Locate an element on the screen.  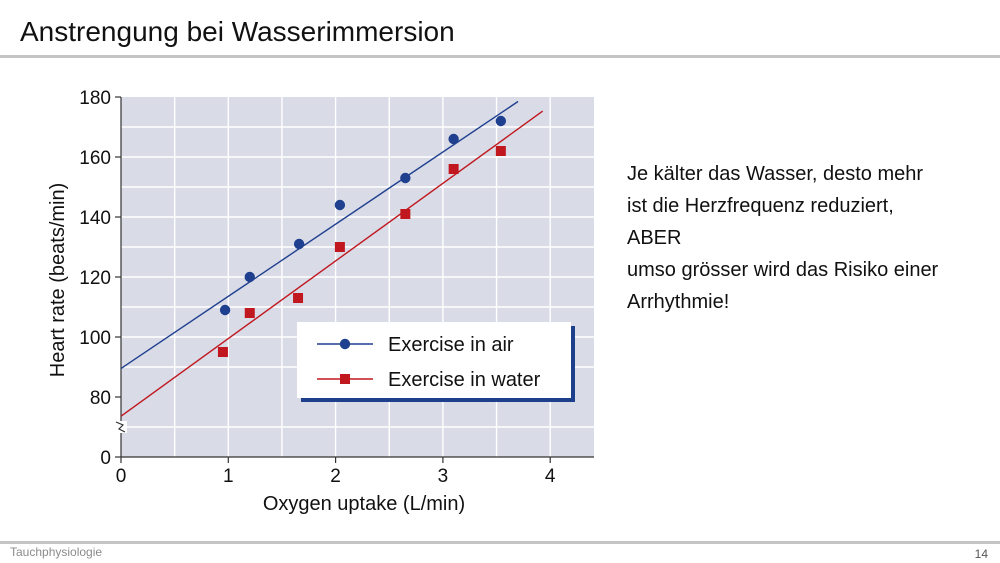
page-number: 14 is located at coordinates (981, 554).